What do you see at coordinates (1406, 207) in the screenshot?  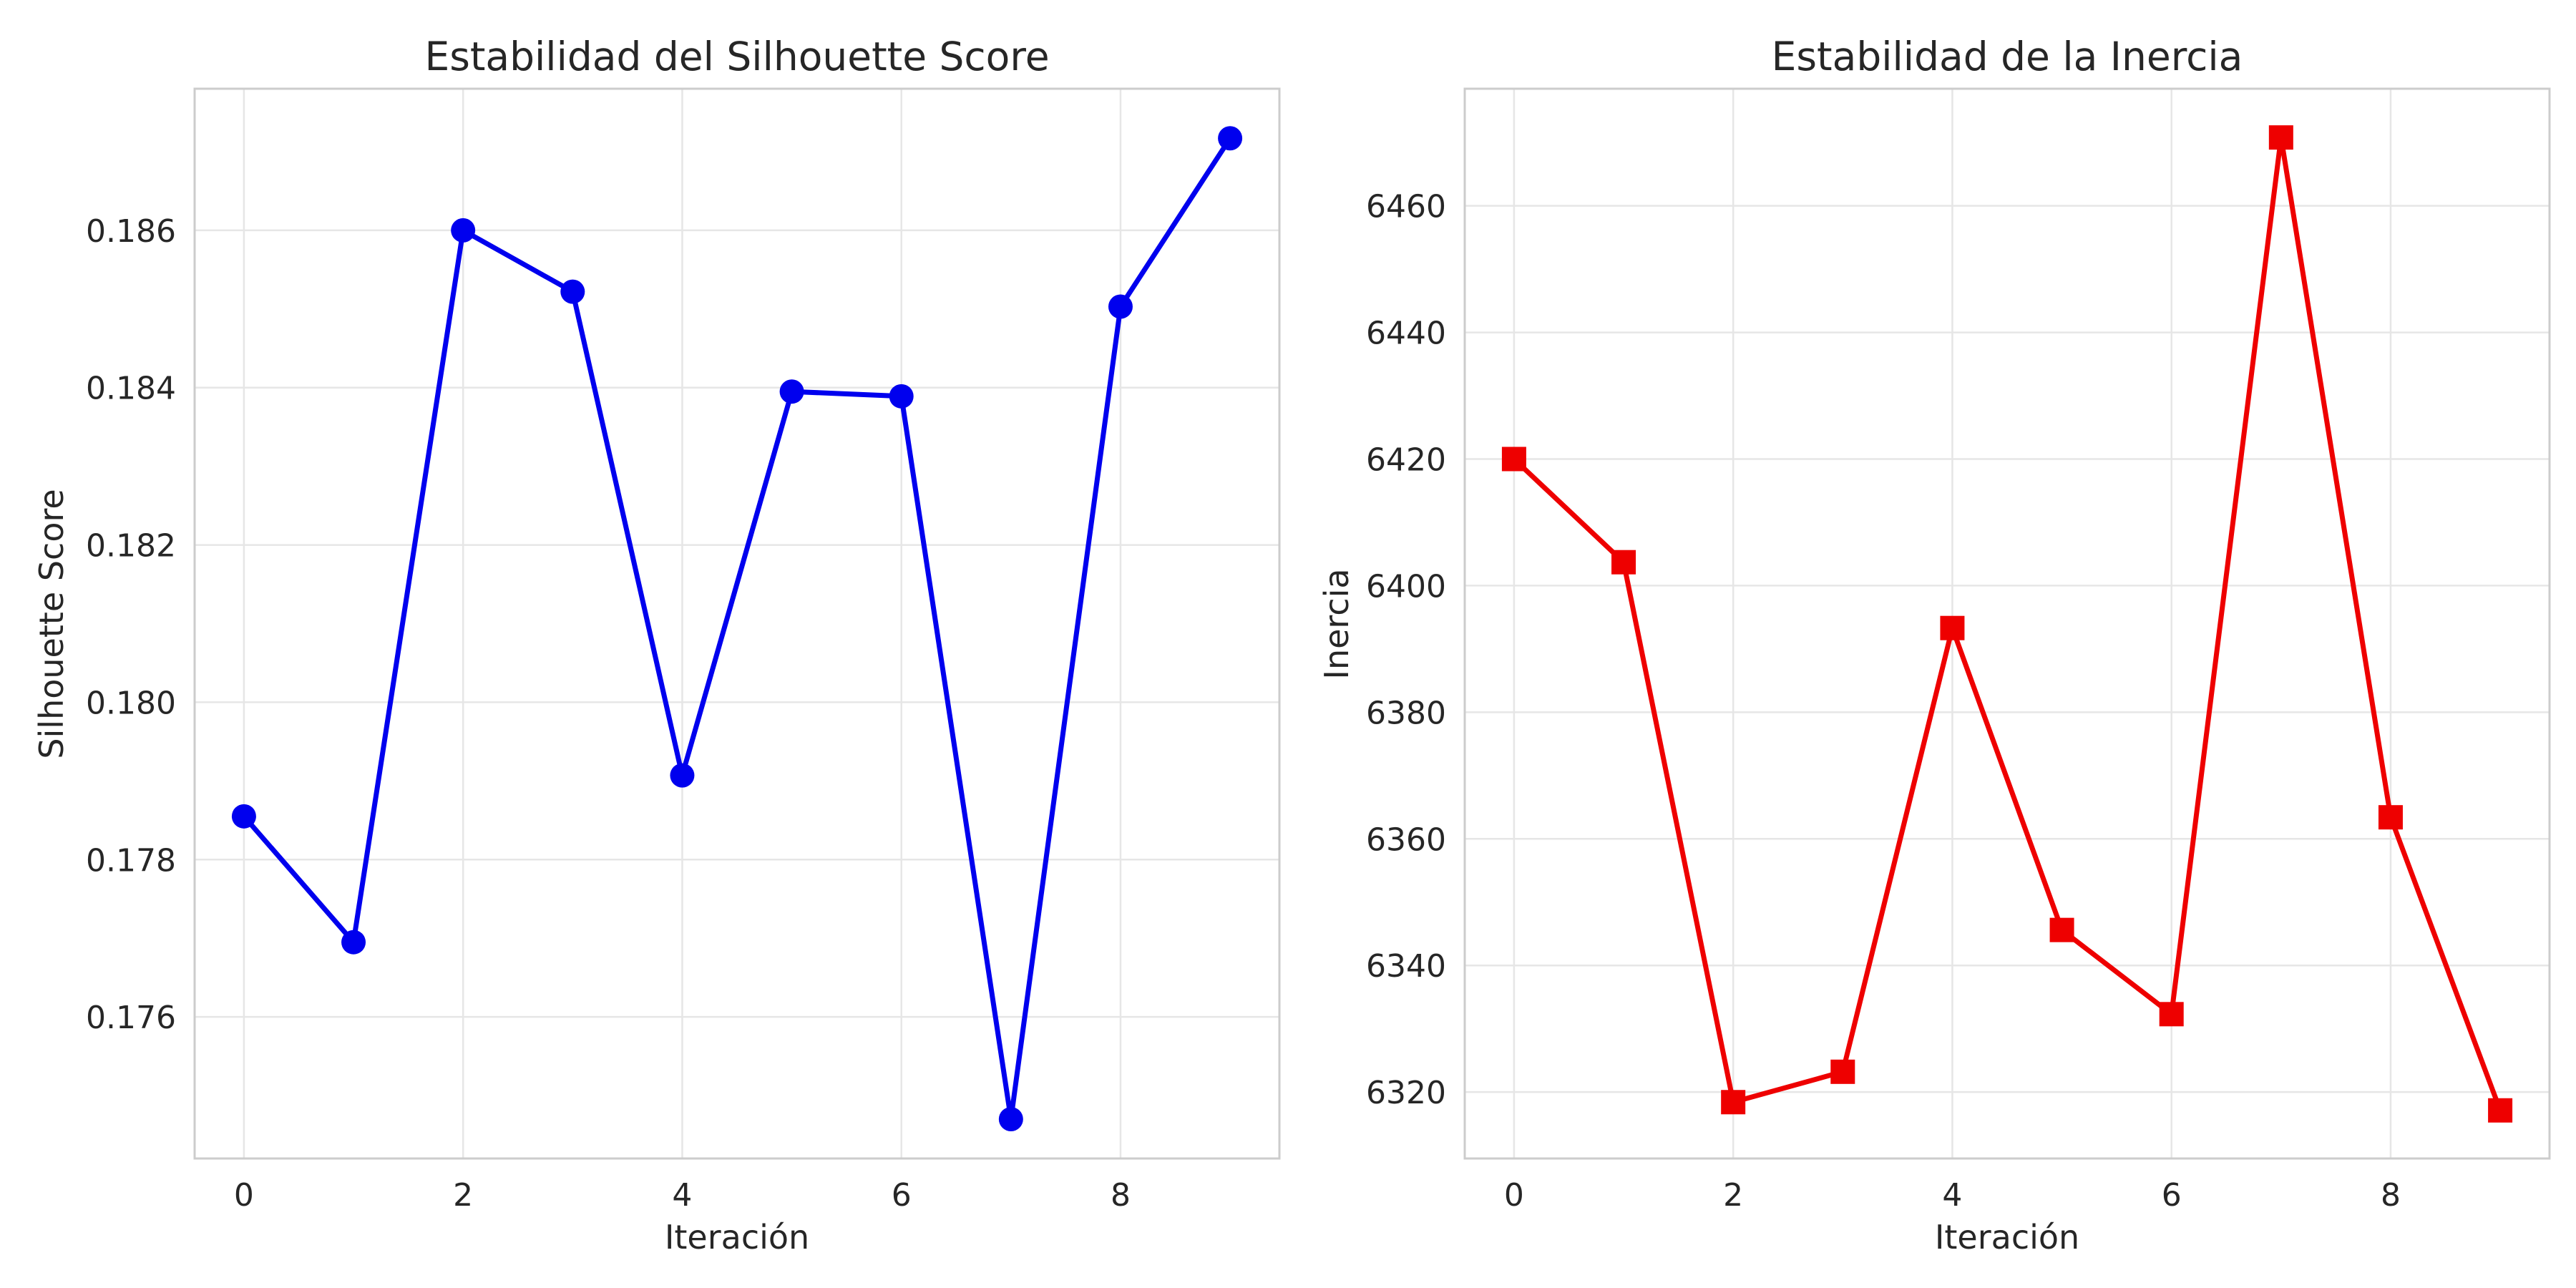 I see `y-tick-label: 6460` at bounding box center [1406, 207].